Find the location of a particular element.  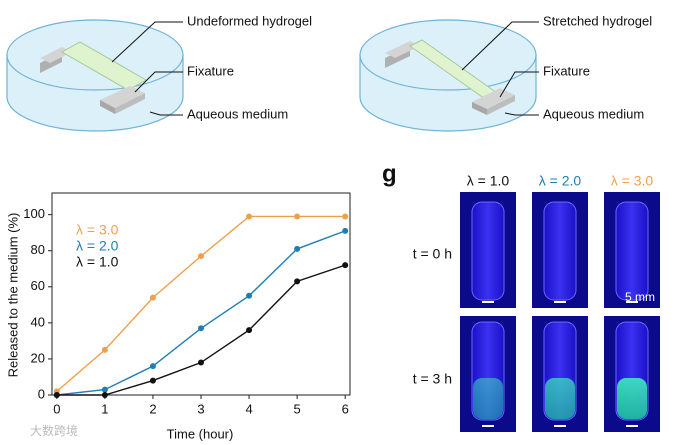

x-tick-label: 0 is located at coordinates (56, 408).